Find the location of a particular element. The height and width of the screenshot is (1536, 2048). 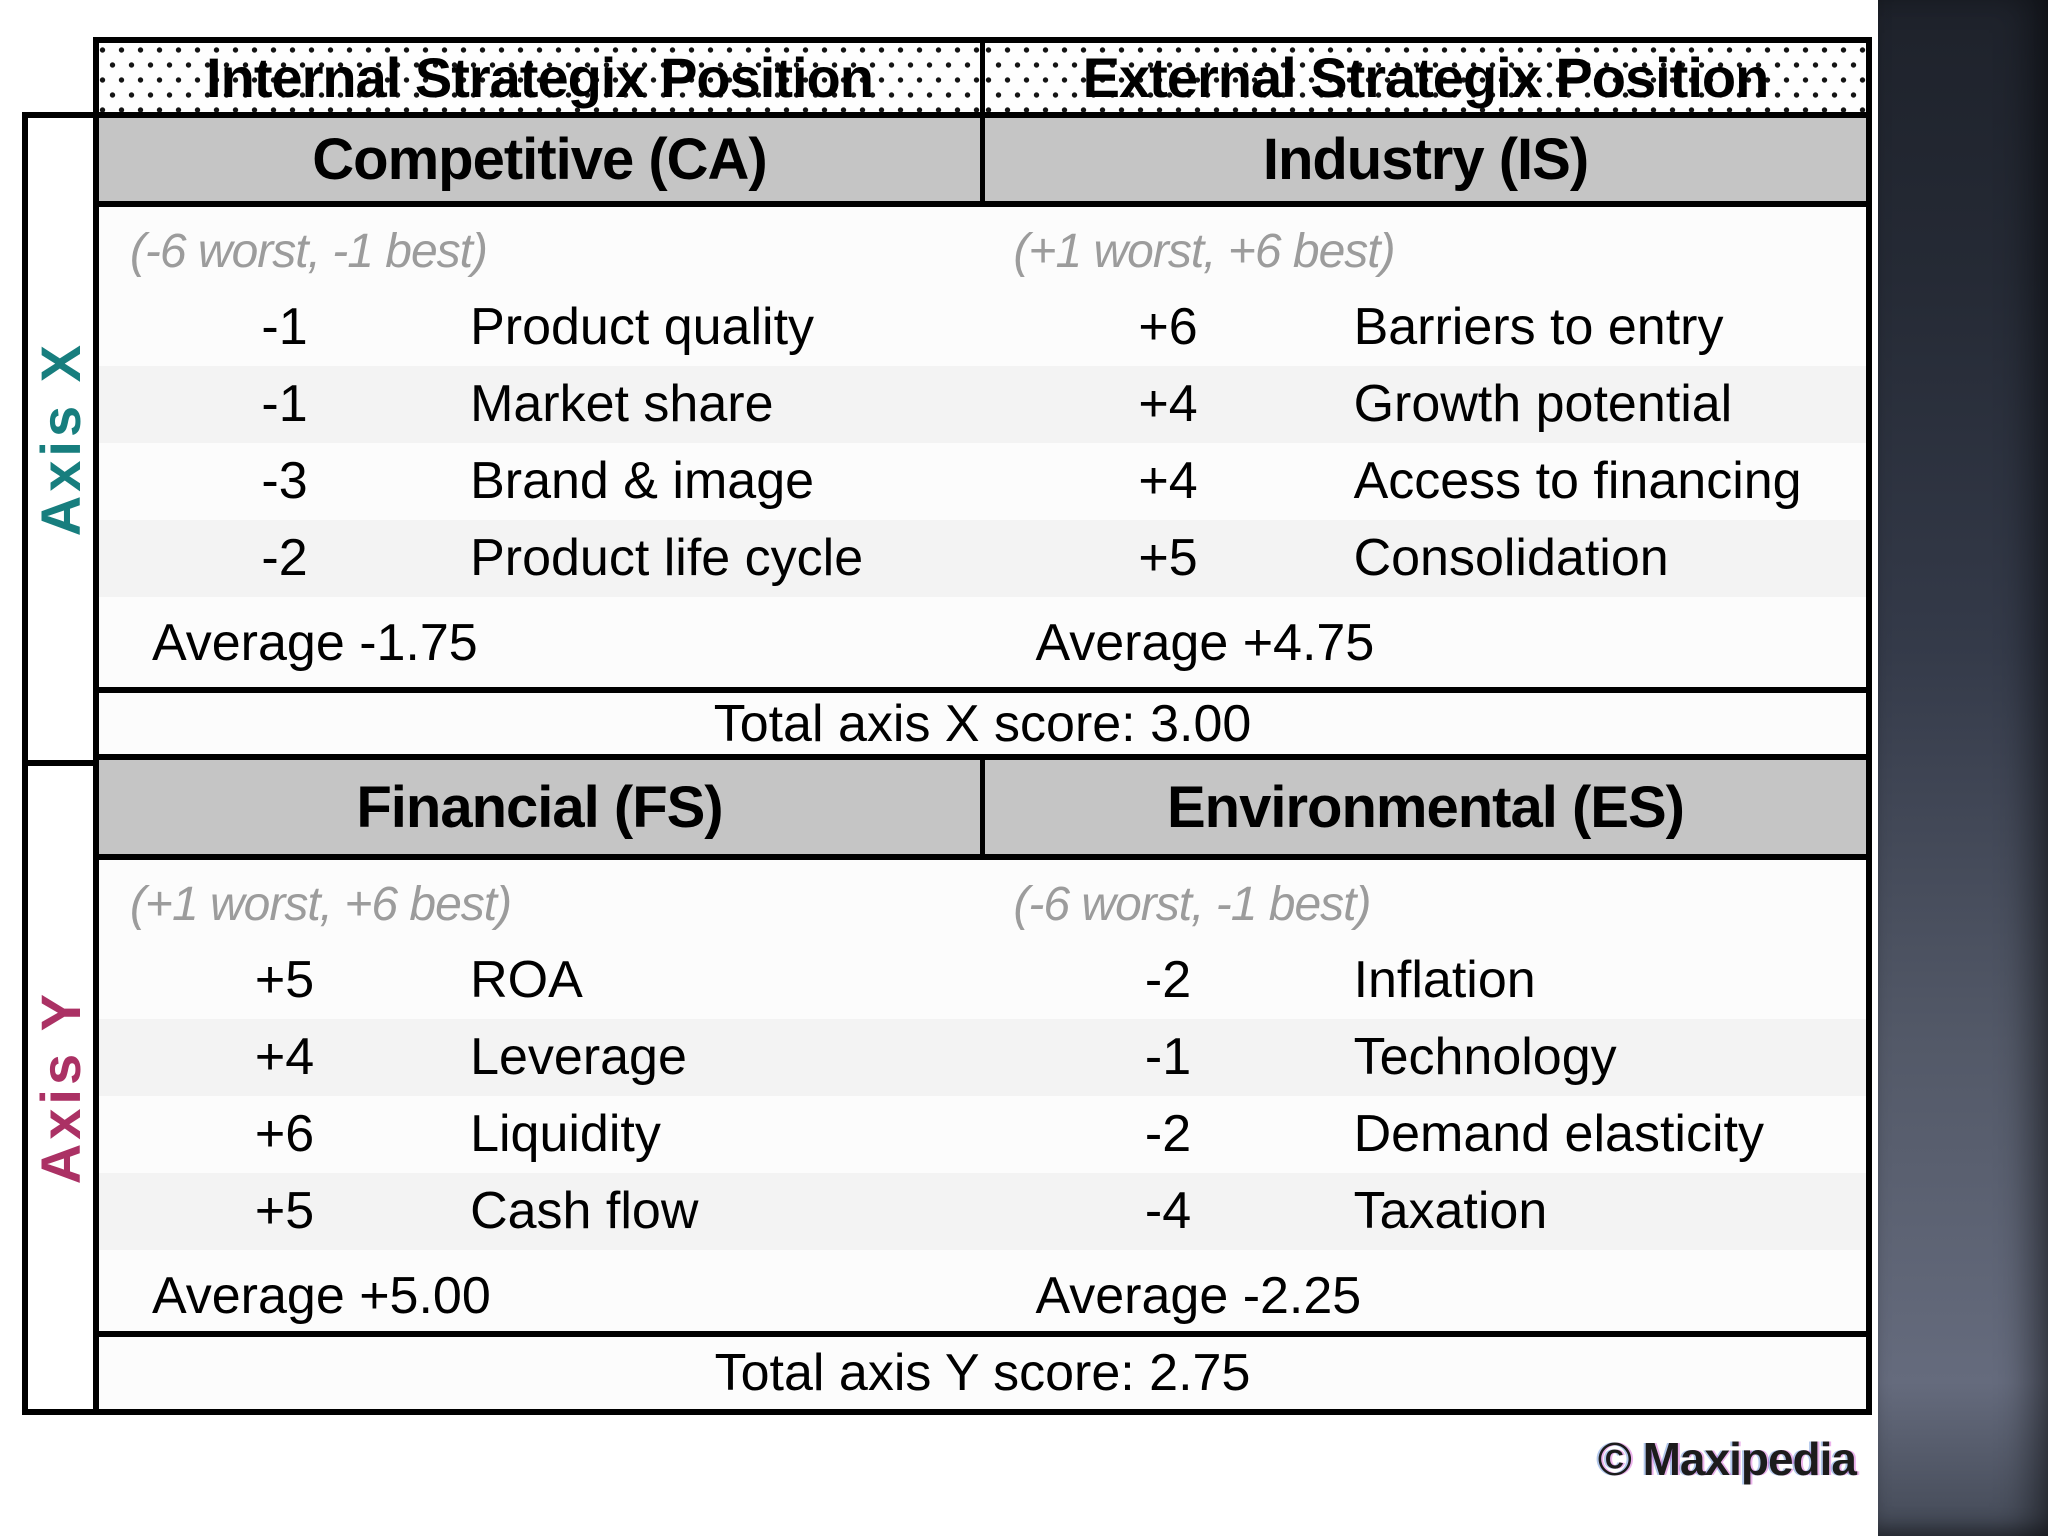

item-label: ROA is located at coordinates (526, 980).